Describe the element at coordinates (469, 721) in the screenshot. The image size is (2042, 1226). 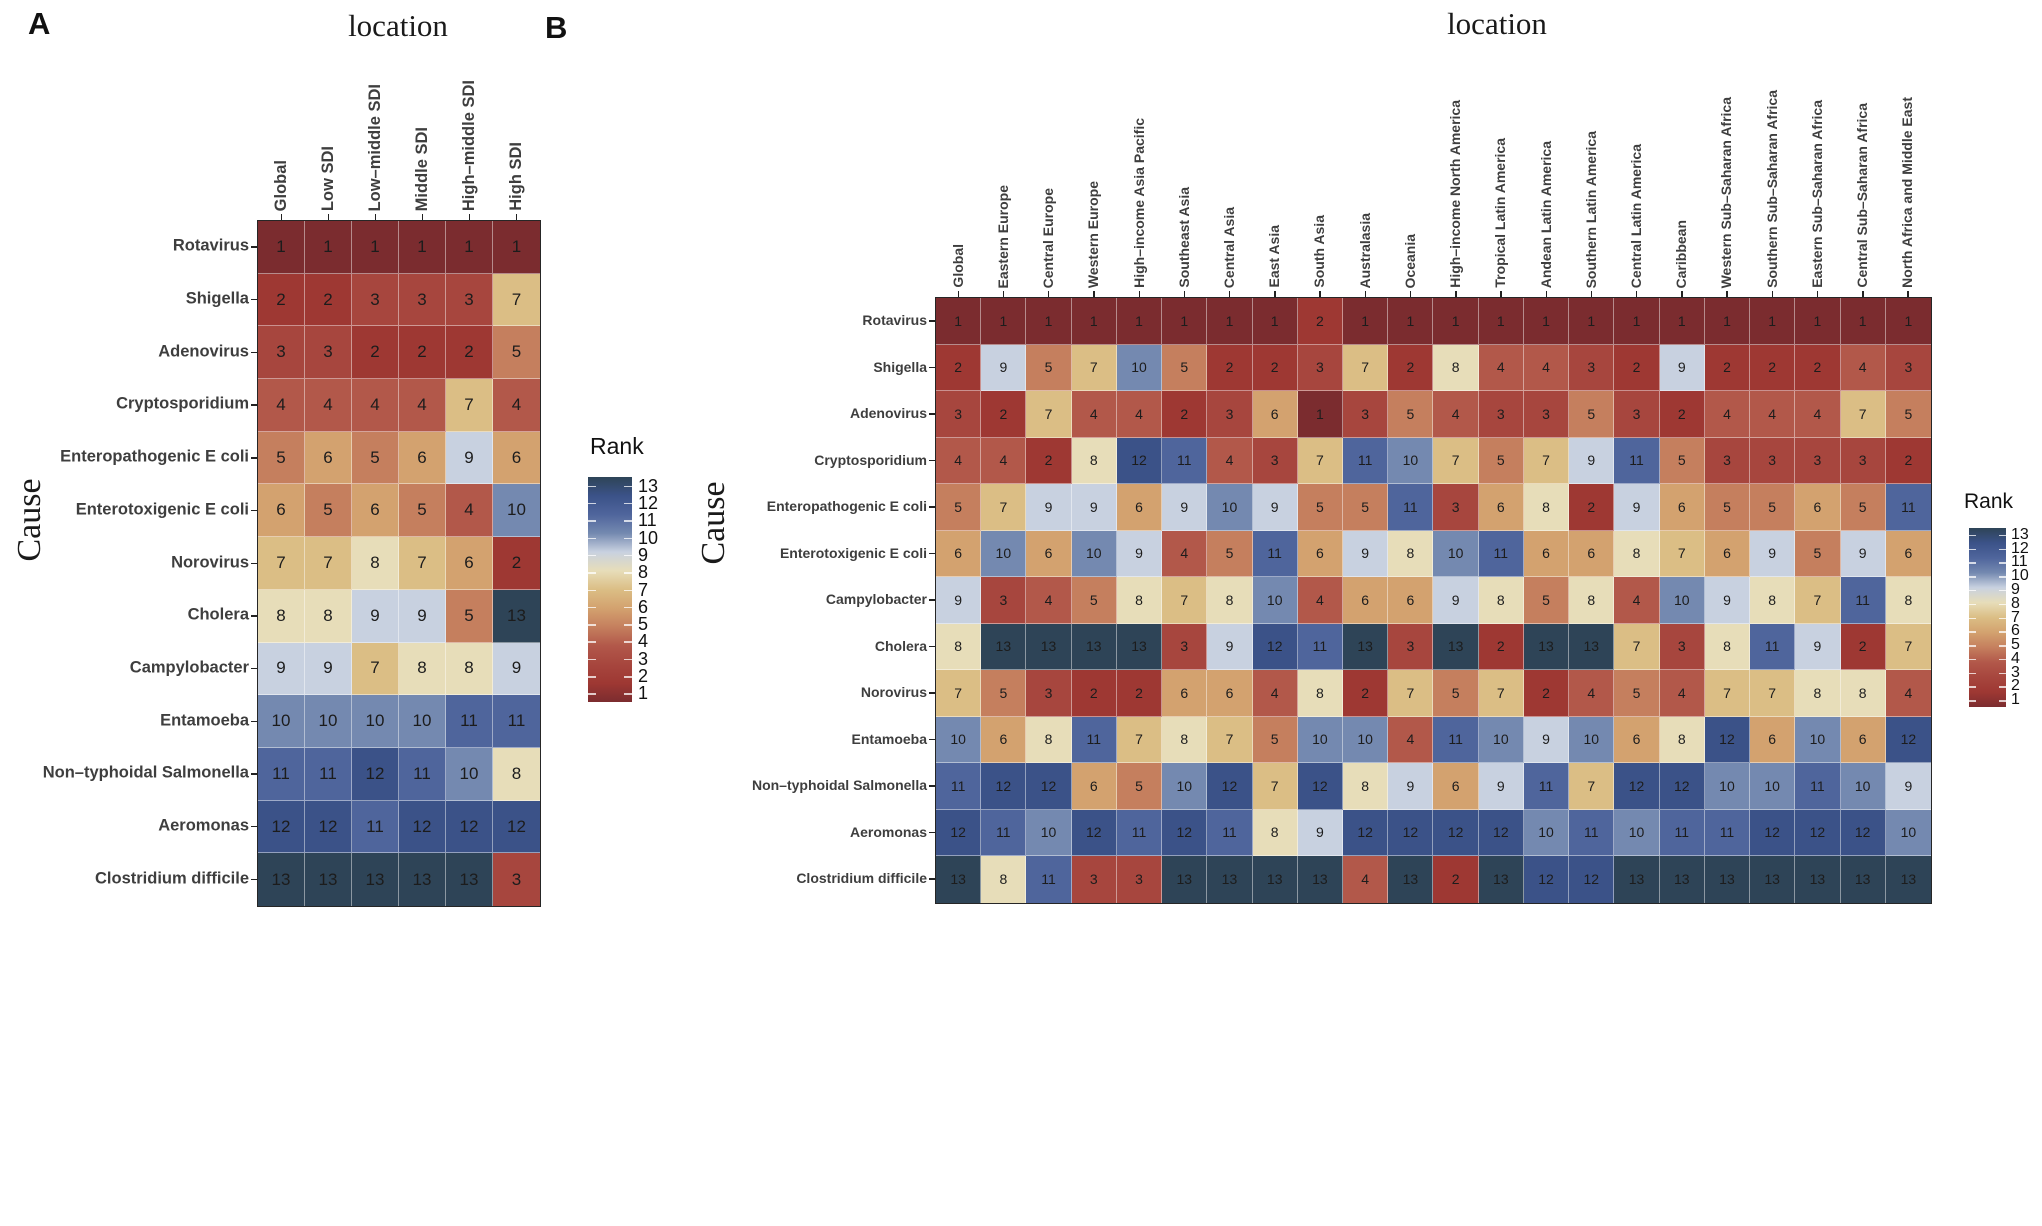
I see `panel-a-heatmap-cell: 11` at that location.